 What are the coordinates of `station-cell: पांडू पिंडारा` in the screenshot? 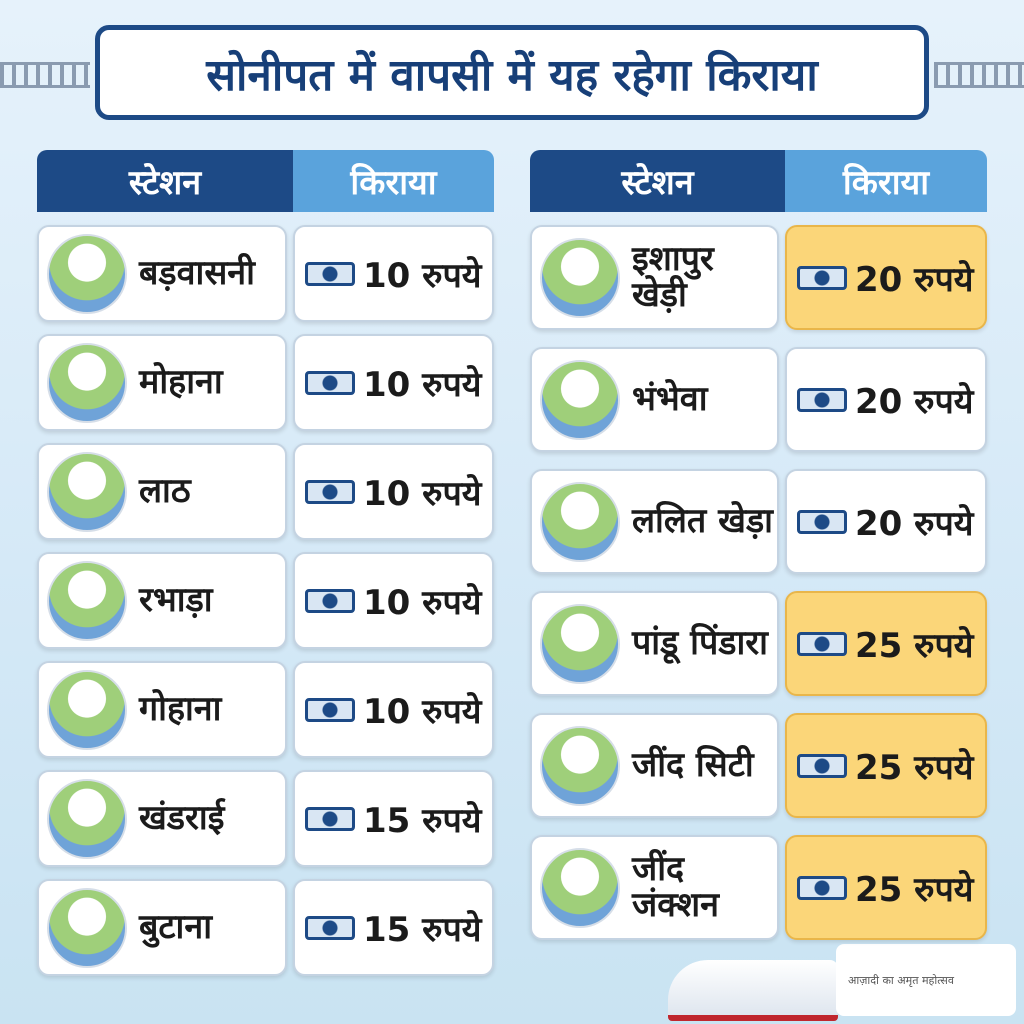 It's located at (654, 643).